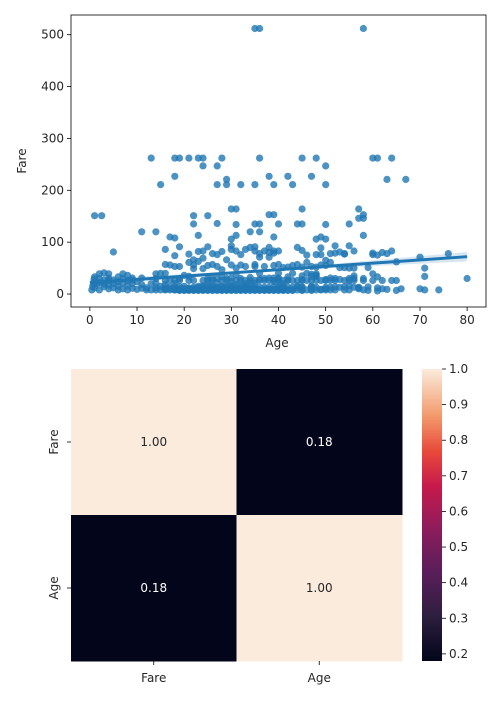 The image size is (500, 704). Describe the element at coordinates (54, 441) in the screenshot. I see `heatmap-y-tick-label: Fare` at that location.